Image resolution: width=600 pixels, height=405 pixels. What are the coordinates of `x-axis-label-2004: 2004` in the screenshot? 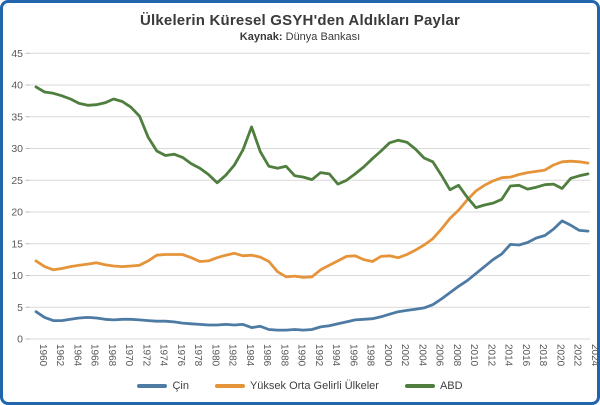 It's located at (421, 355).